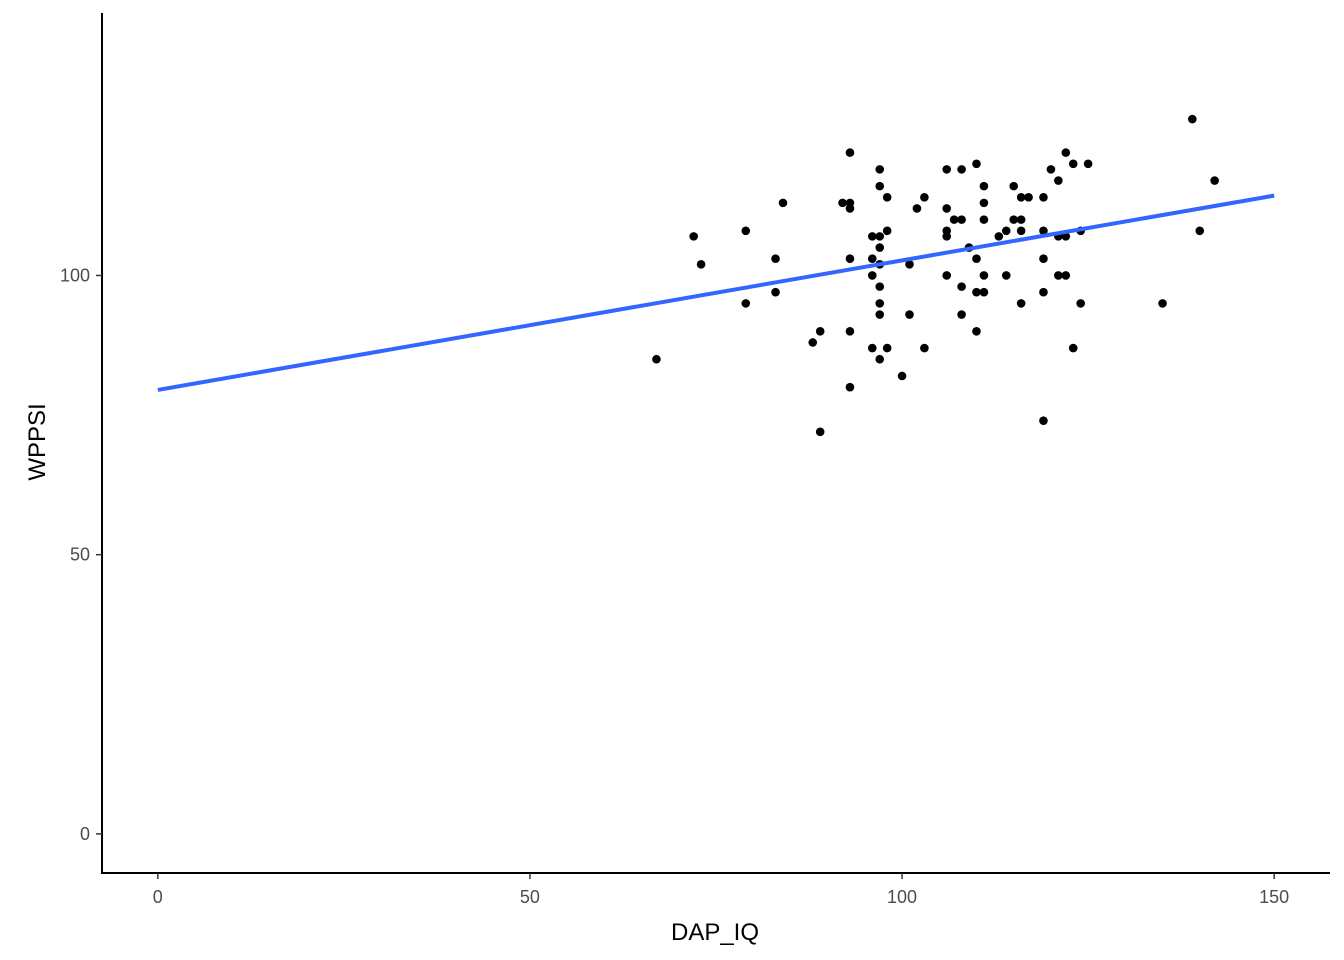  I want to click on y-tick-label: 50, so click(80, 555).